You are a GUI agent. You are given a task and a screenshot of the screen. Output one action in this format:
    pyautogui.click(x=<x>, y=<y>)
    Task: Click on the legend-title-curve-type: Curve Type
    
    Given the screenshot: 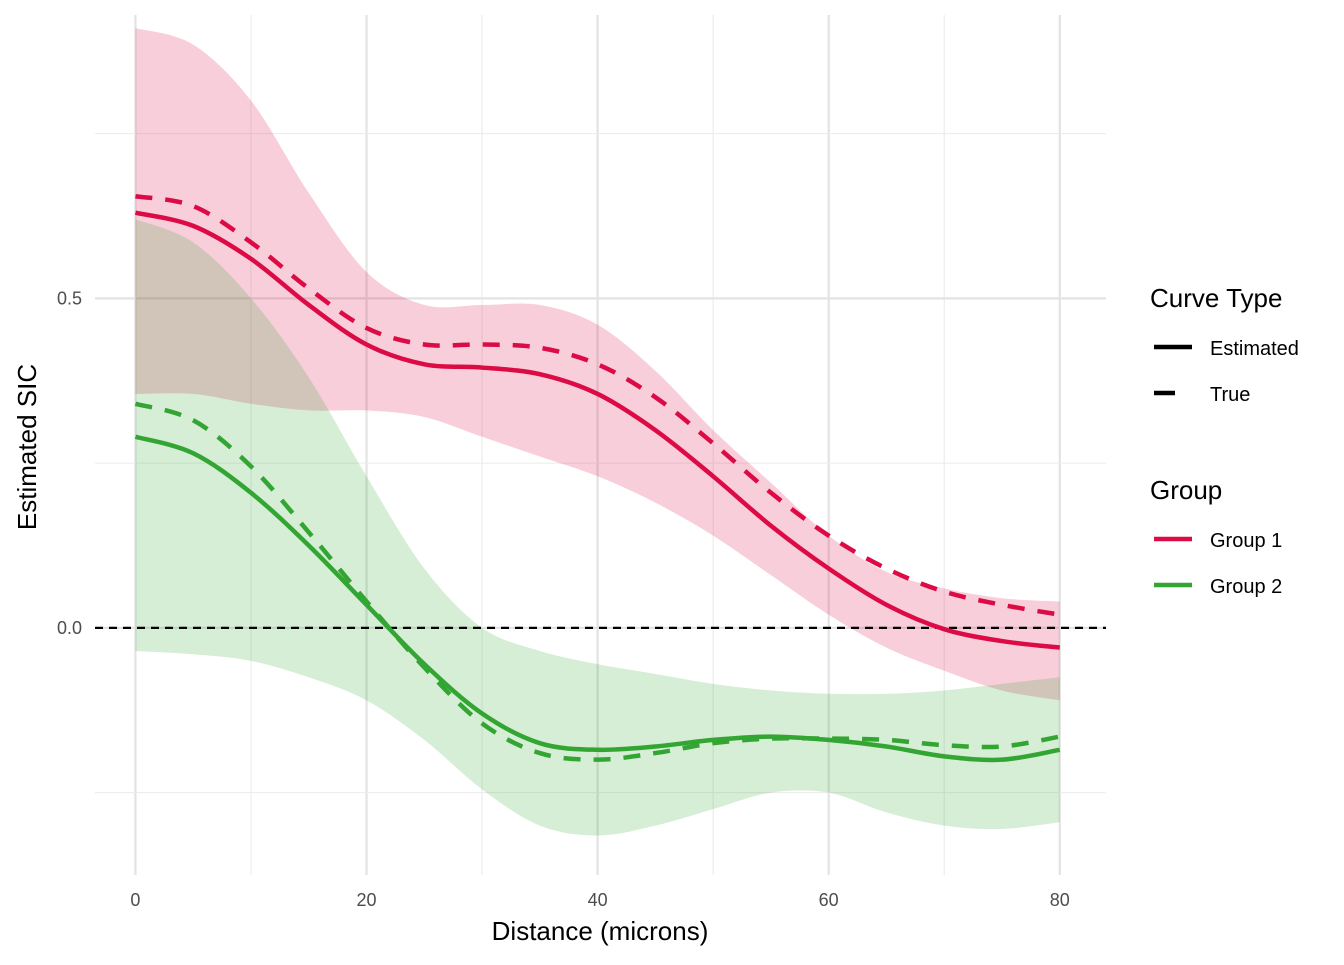 What is the action you would take?
    pyautogui.click(x=1216, y=298)
    